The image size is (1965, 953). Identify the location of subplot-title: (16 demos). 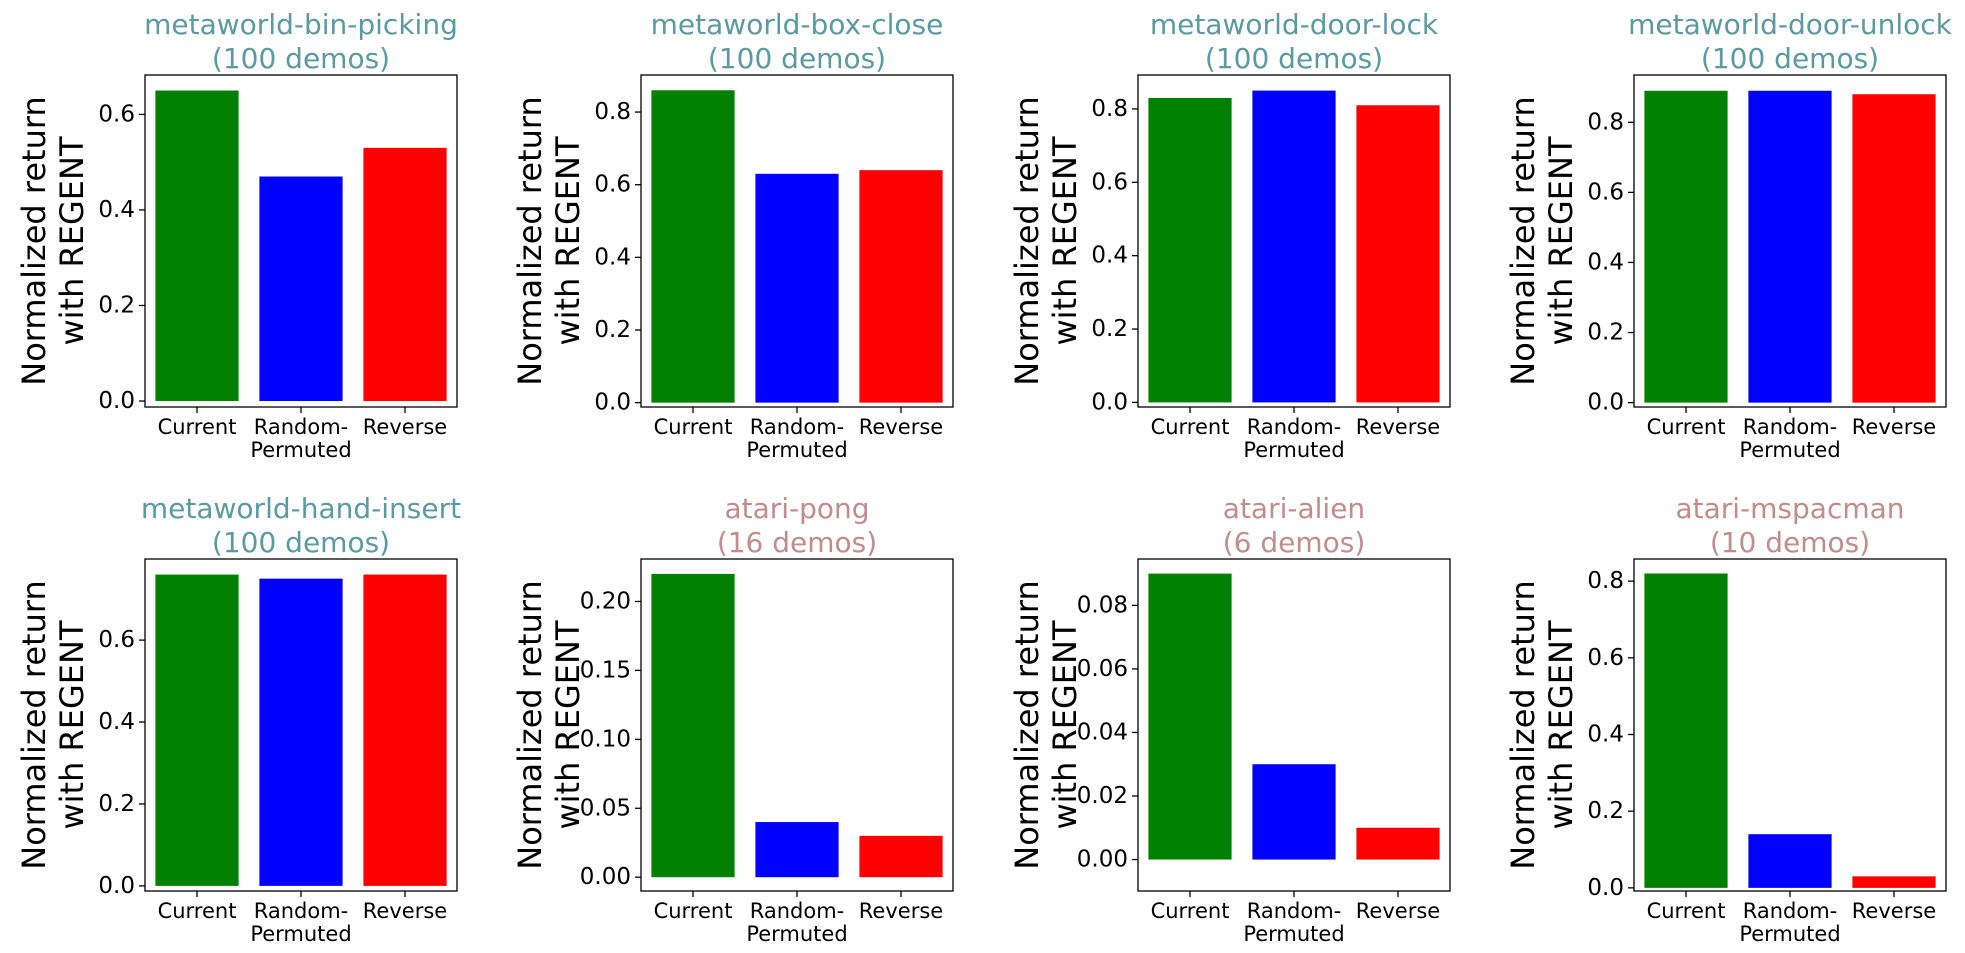
(797, 542).